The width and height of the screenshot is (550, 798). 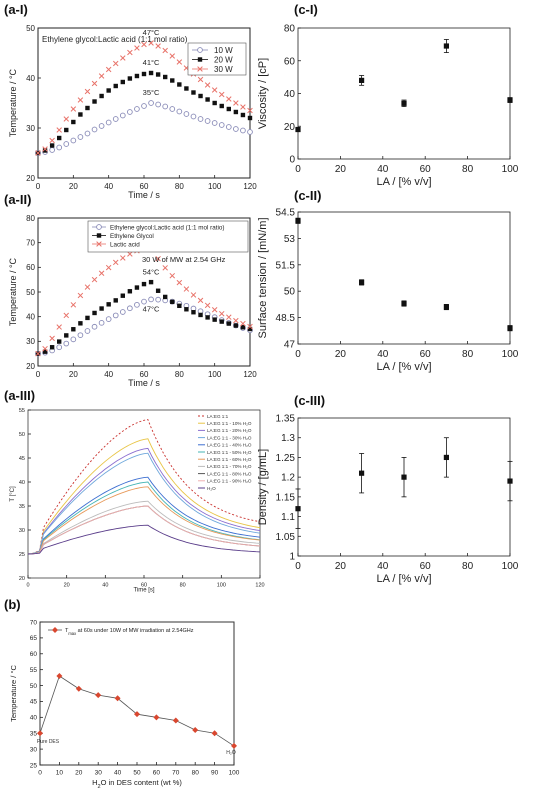 I want to click on x-tick-label: 60, so click(x=144, y=186).